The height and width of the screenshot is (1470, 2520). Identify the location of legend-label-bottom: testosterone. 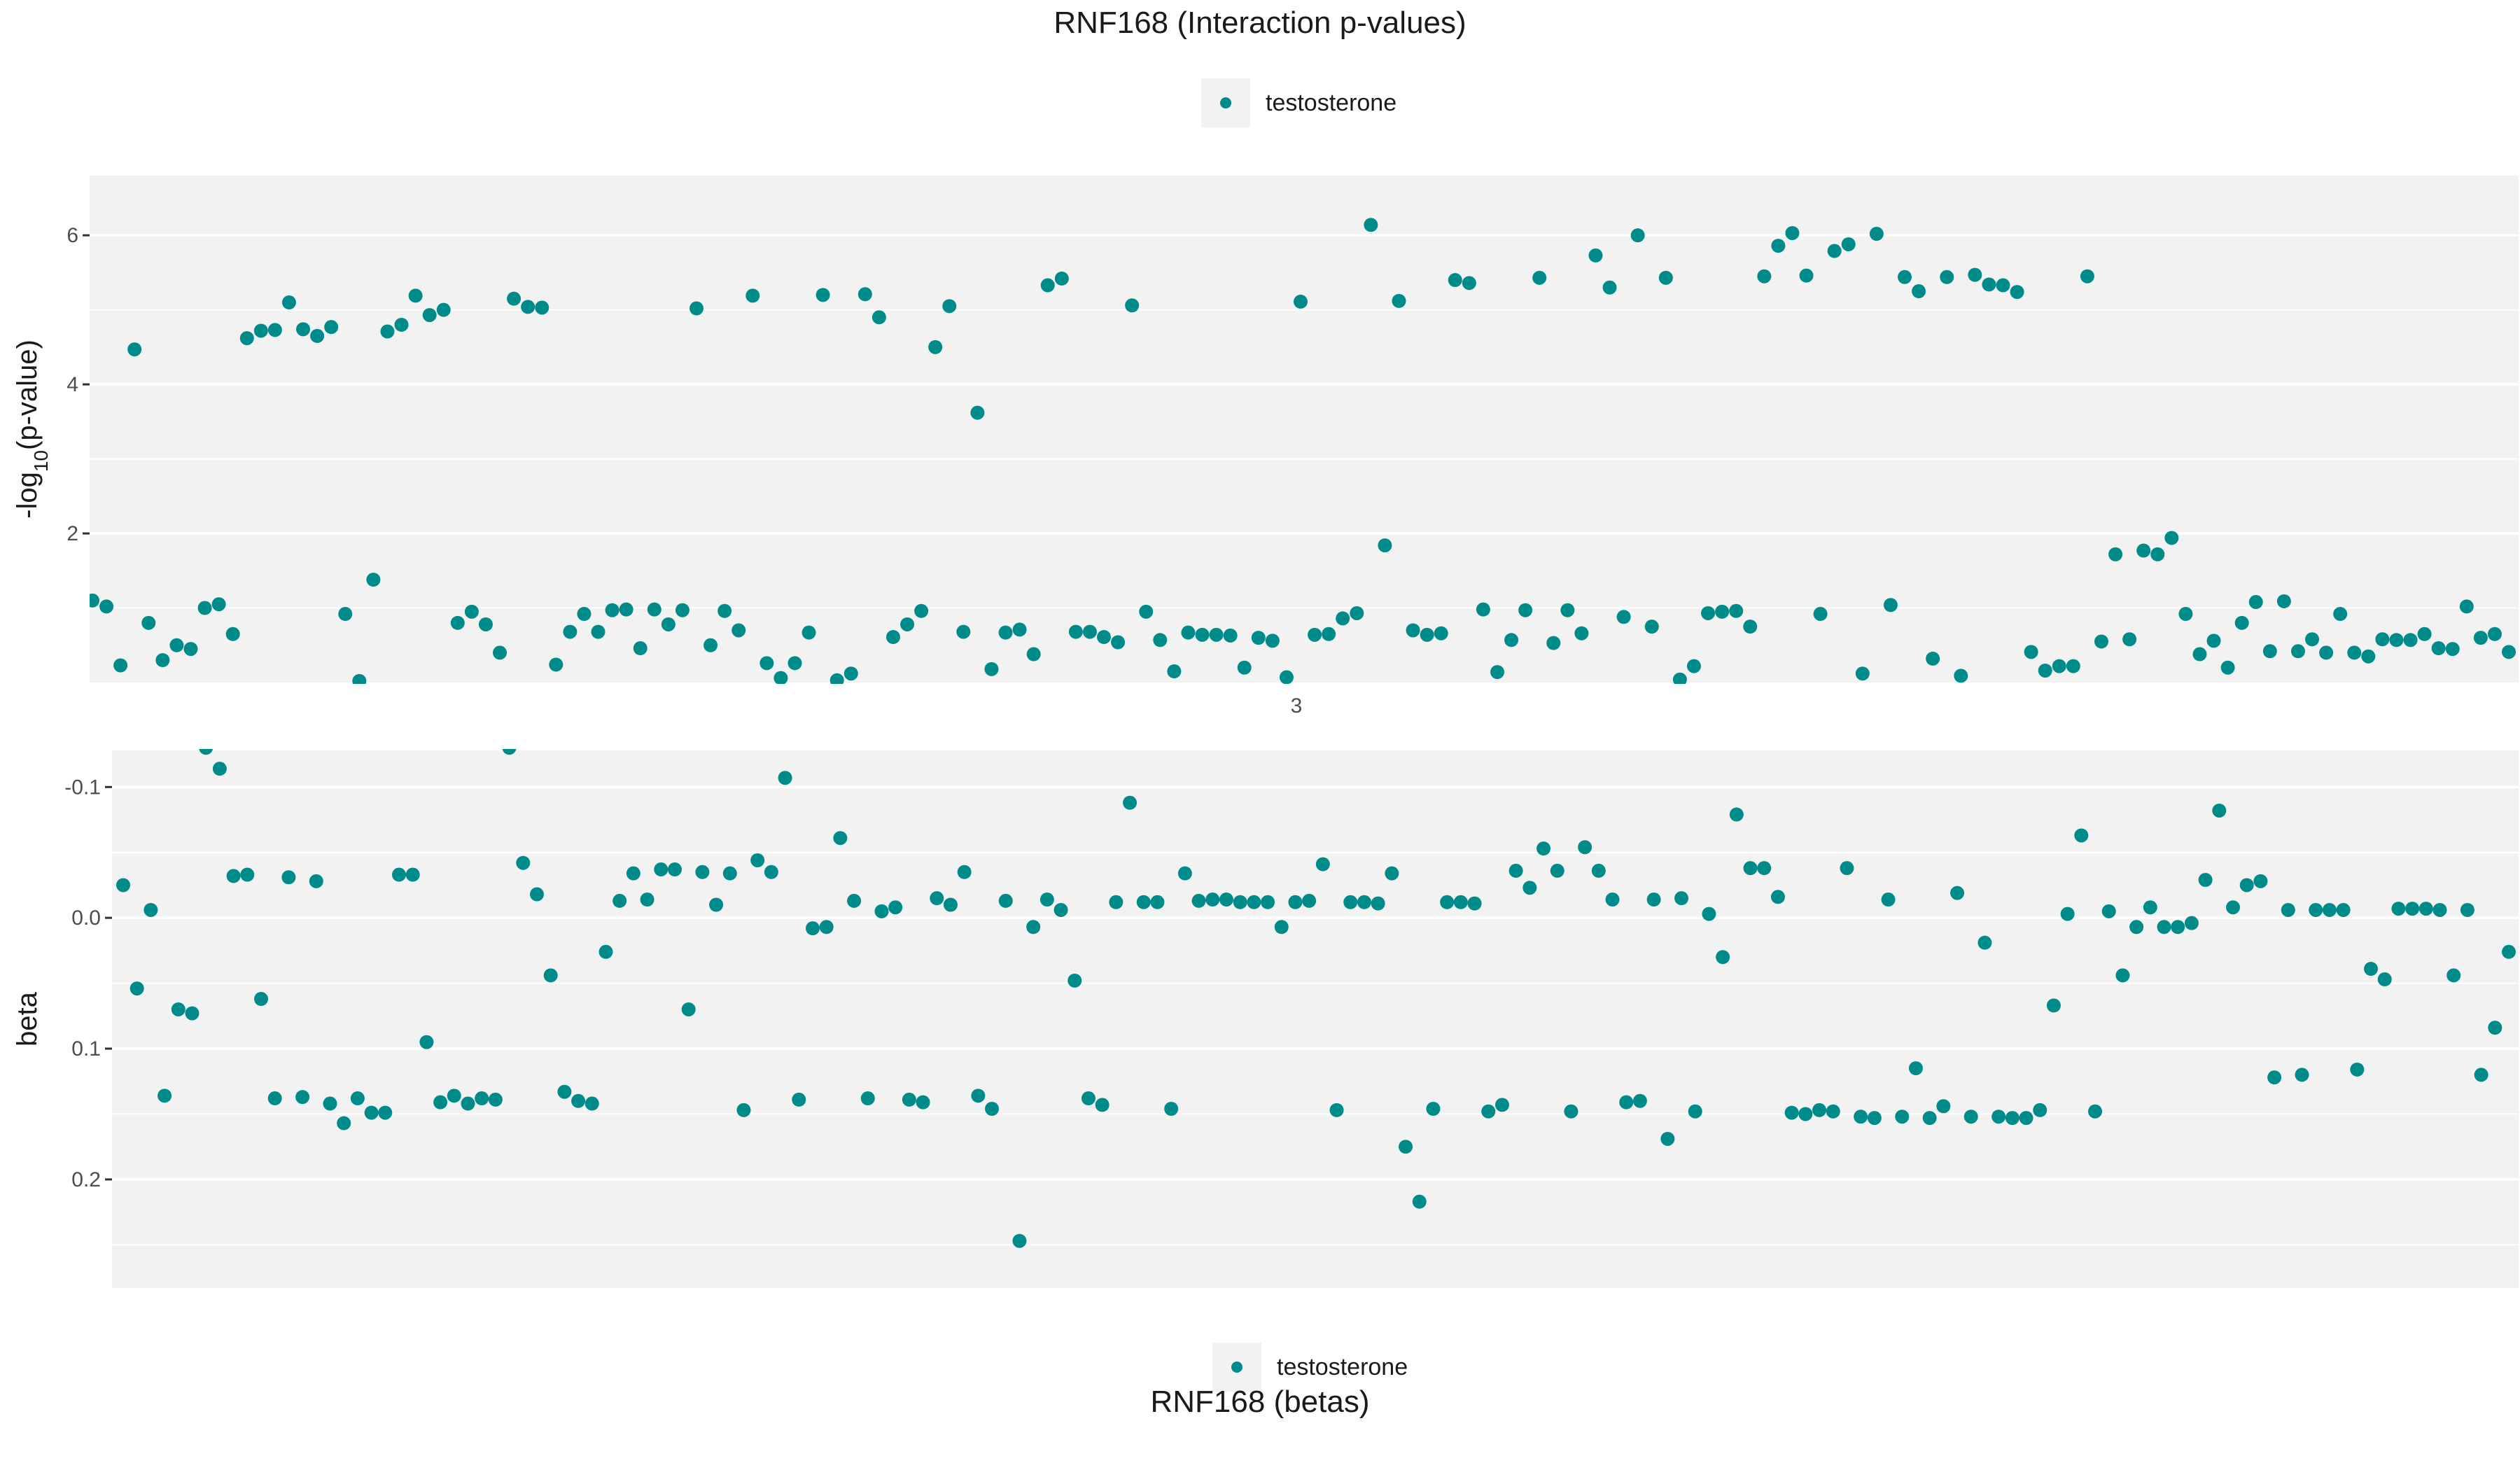
(1342, 1366).